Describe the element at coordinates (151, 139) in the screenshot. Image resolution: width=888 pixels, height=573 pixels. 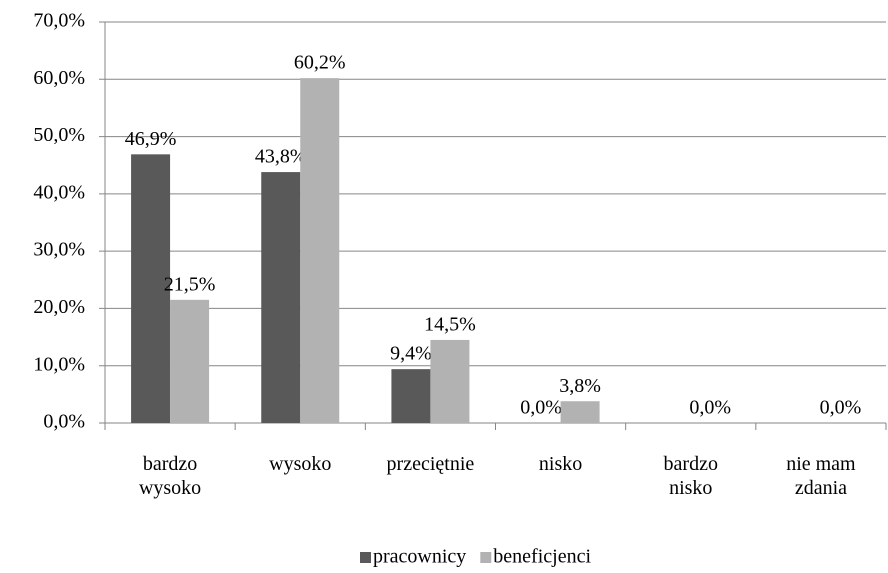
I see `data-label: 46,9%` at that location.